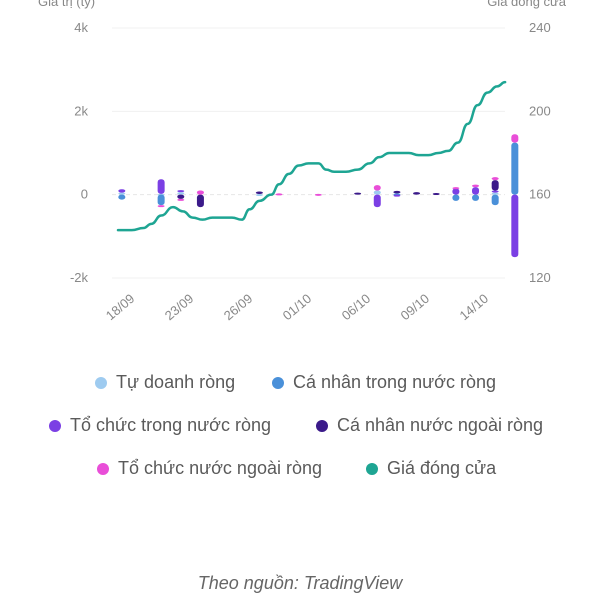 This screenshot has height=600, width=600. I want to click on left-axis-title: Giá trị (tỷ), so click(66, 4).